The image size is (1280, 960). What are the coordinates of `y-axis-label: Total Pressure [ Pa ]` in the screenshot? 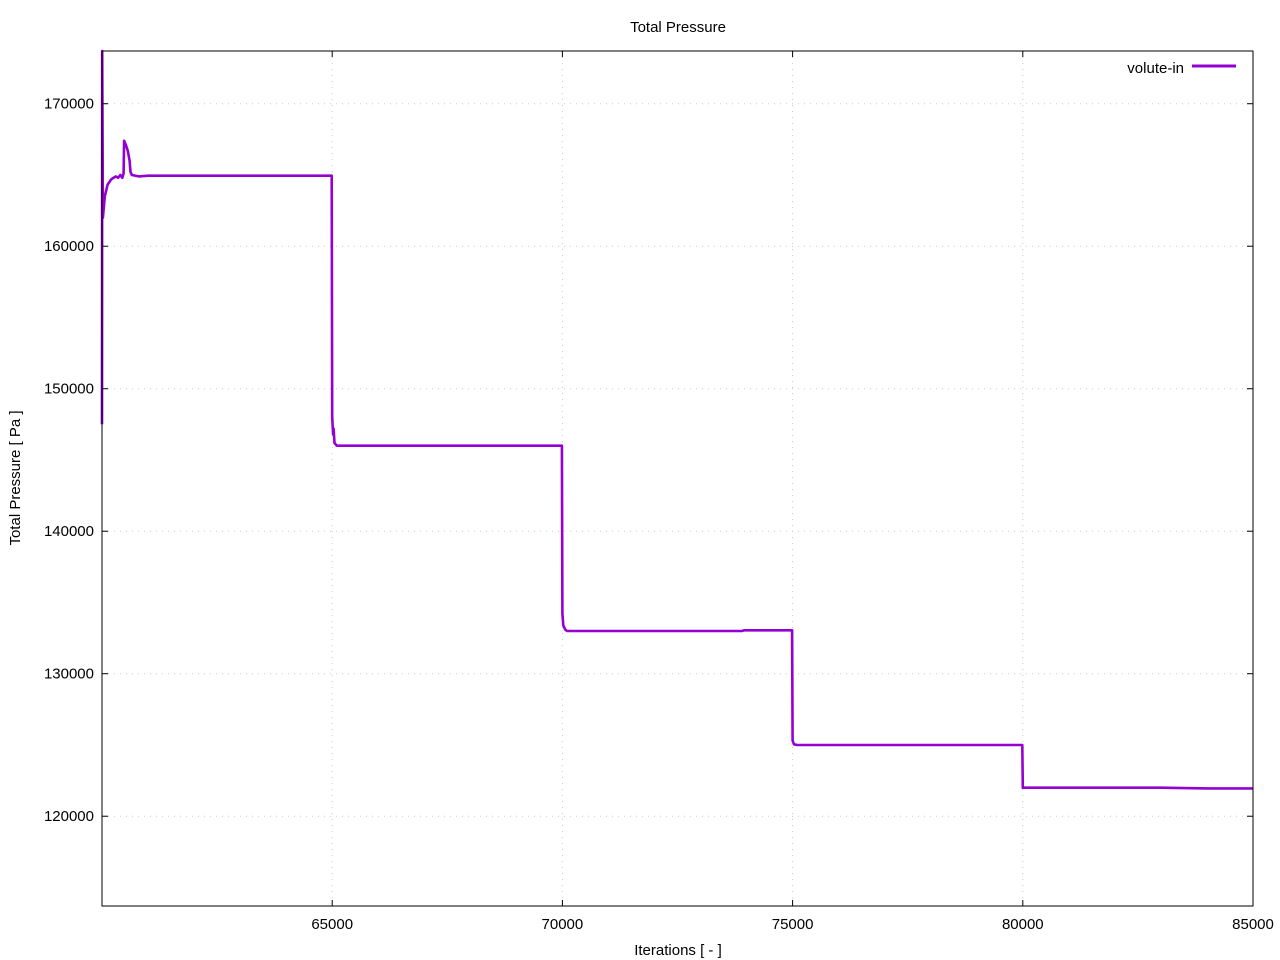 It's located at (15, 477).